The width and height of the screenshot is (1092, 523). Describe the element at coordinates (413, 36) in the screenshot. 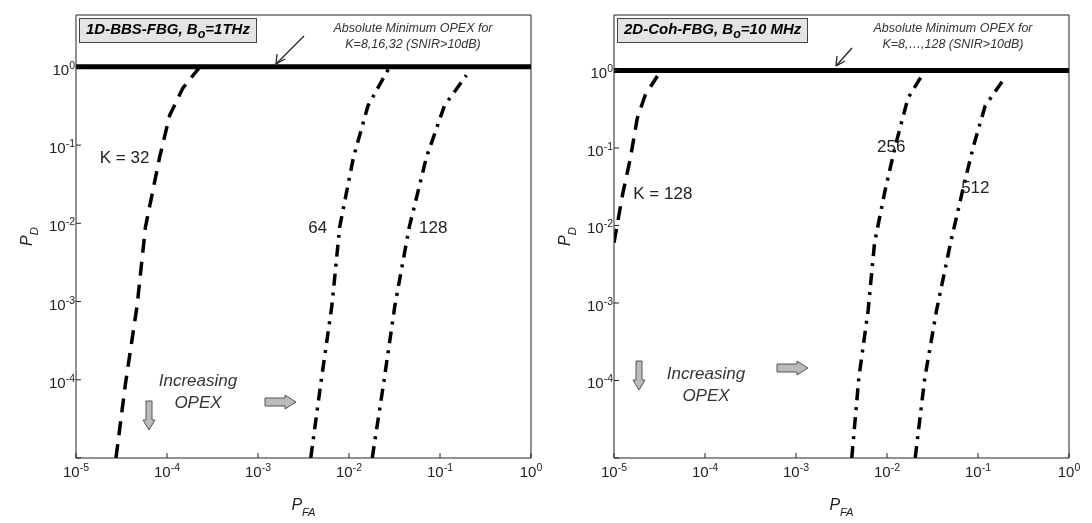

I see `annotation: Absolute Minimum OPEX for K=8,16,32 (SNIR>10dB)` at that location.